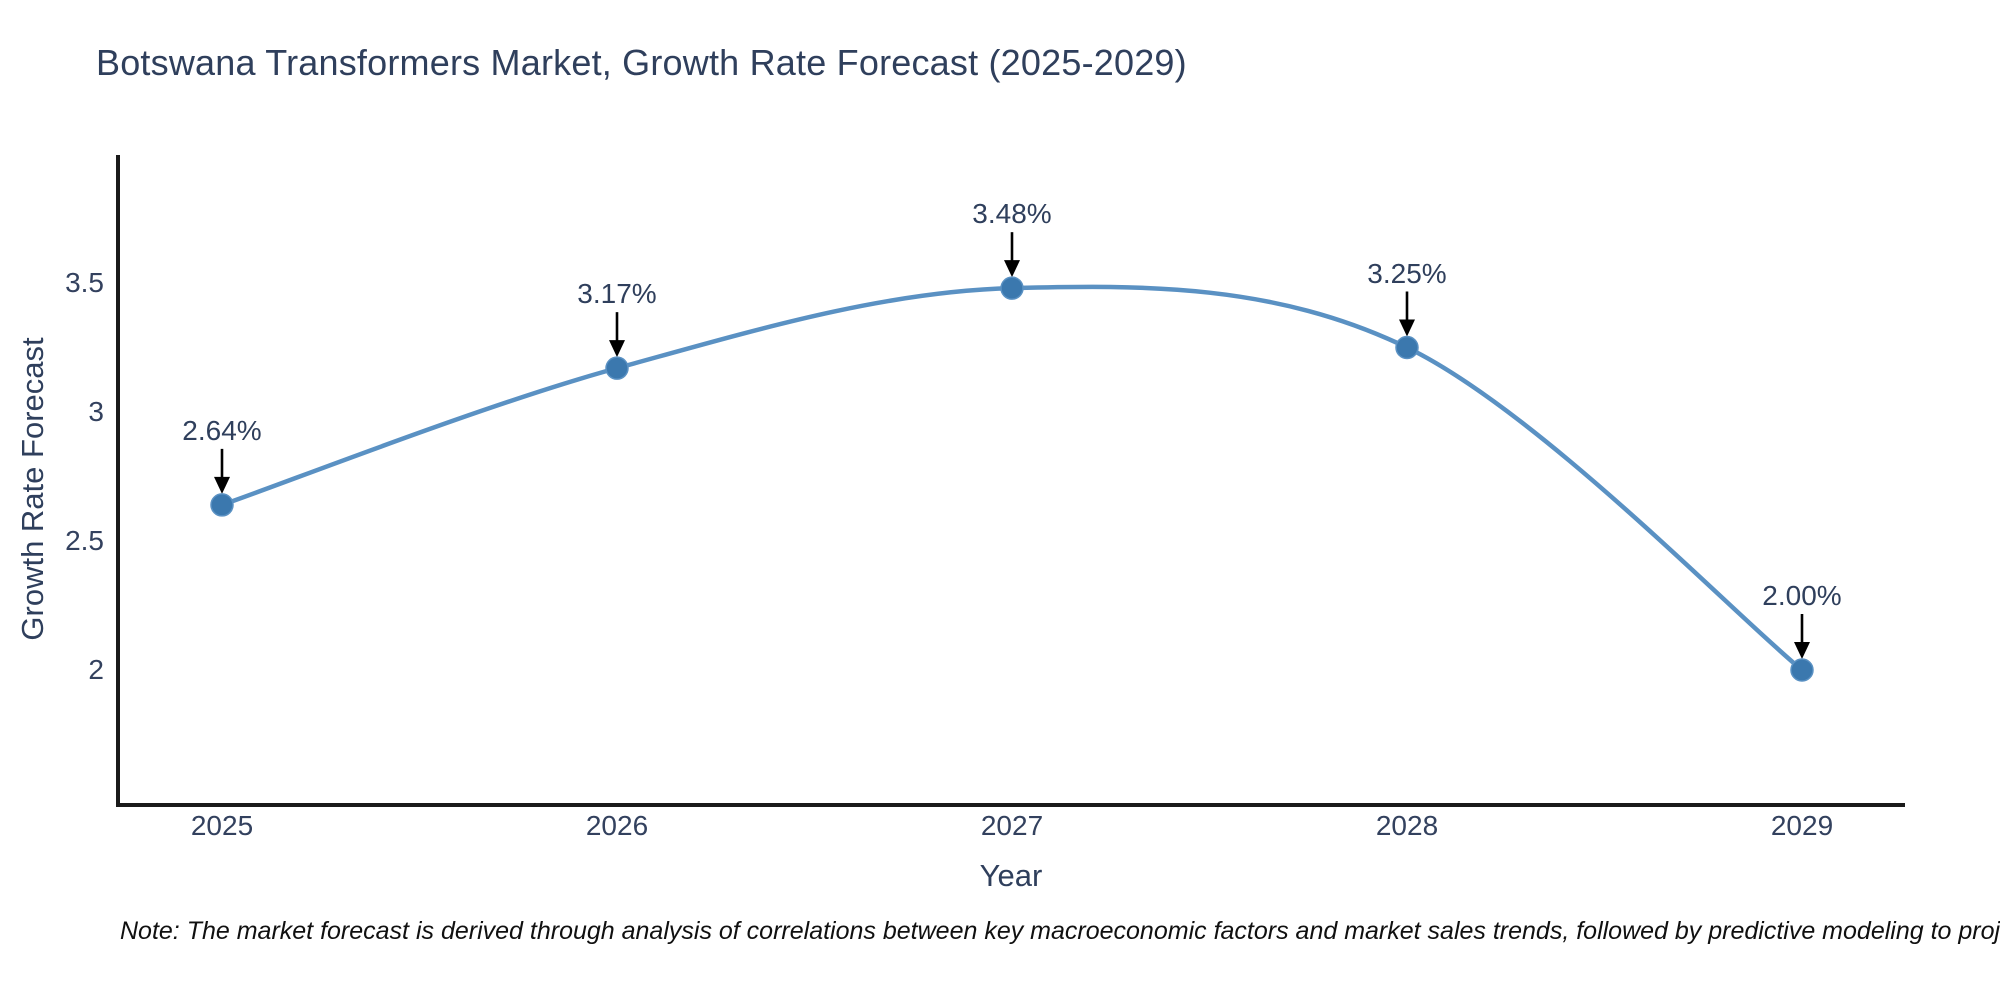  What do you see at coordinates (1407, 825) in the screenshot?
I see `x-tick-label: 2028` at bounding box center [1407, 825].